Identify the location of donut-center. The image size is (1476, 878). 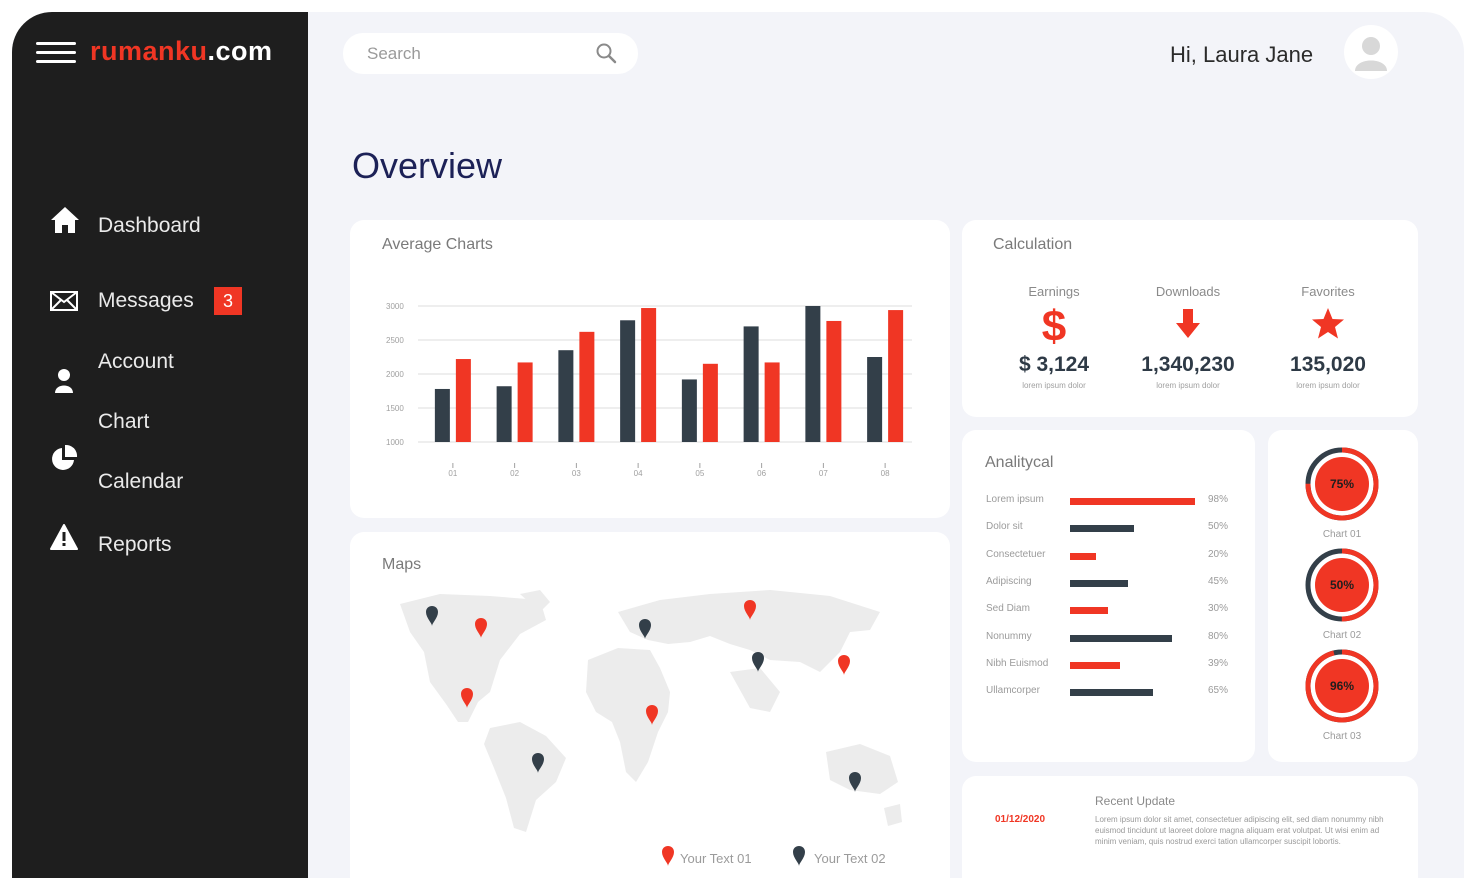
(1342, 585).